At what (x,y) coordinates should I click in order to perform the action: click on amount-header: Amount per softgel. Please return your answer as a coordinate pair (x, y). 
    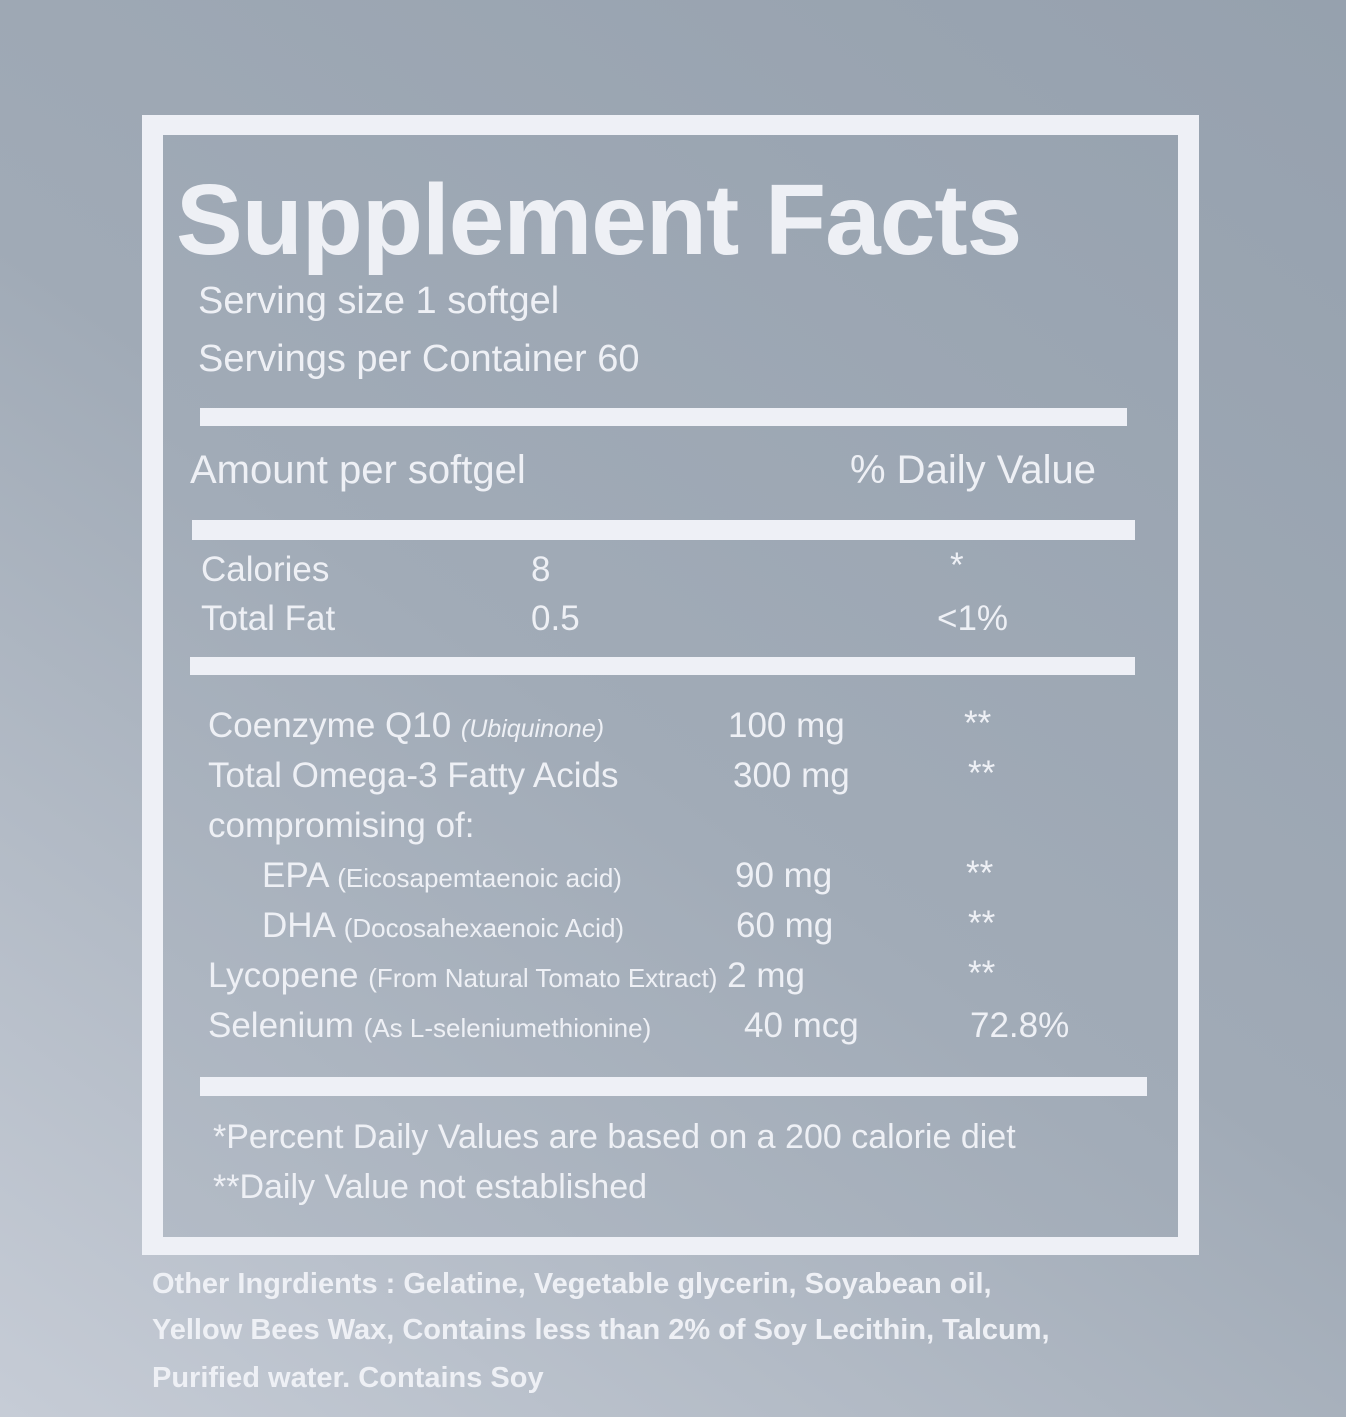
    Looking at the image, I should click on (358, 470).